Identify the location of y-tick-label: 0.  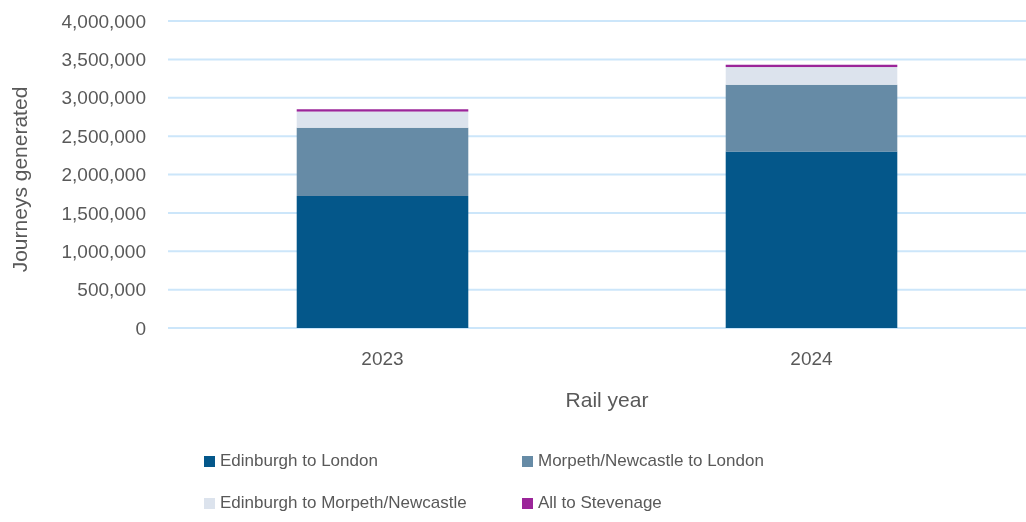
(140, 328).